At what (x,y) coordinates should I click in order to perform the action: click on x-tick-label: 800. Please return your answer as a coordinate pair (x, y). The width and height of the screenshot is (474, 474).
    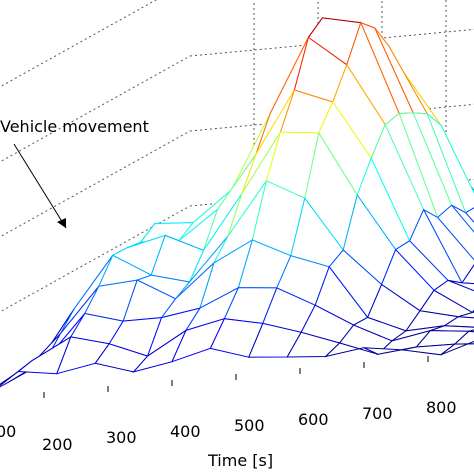
    Looking at the image, I should click on (441, 407).